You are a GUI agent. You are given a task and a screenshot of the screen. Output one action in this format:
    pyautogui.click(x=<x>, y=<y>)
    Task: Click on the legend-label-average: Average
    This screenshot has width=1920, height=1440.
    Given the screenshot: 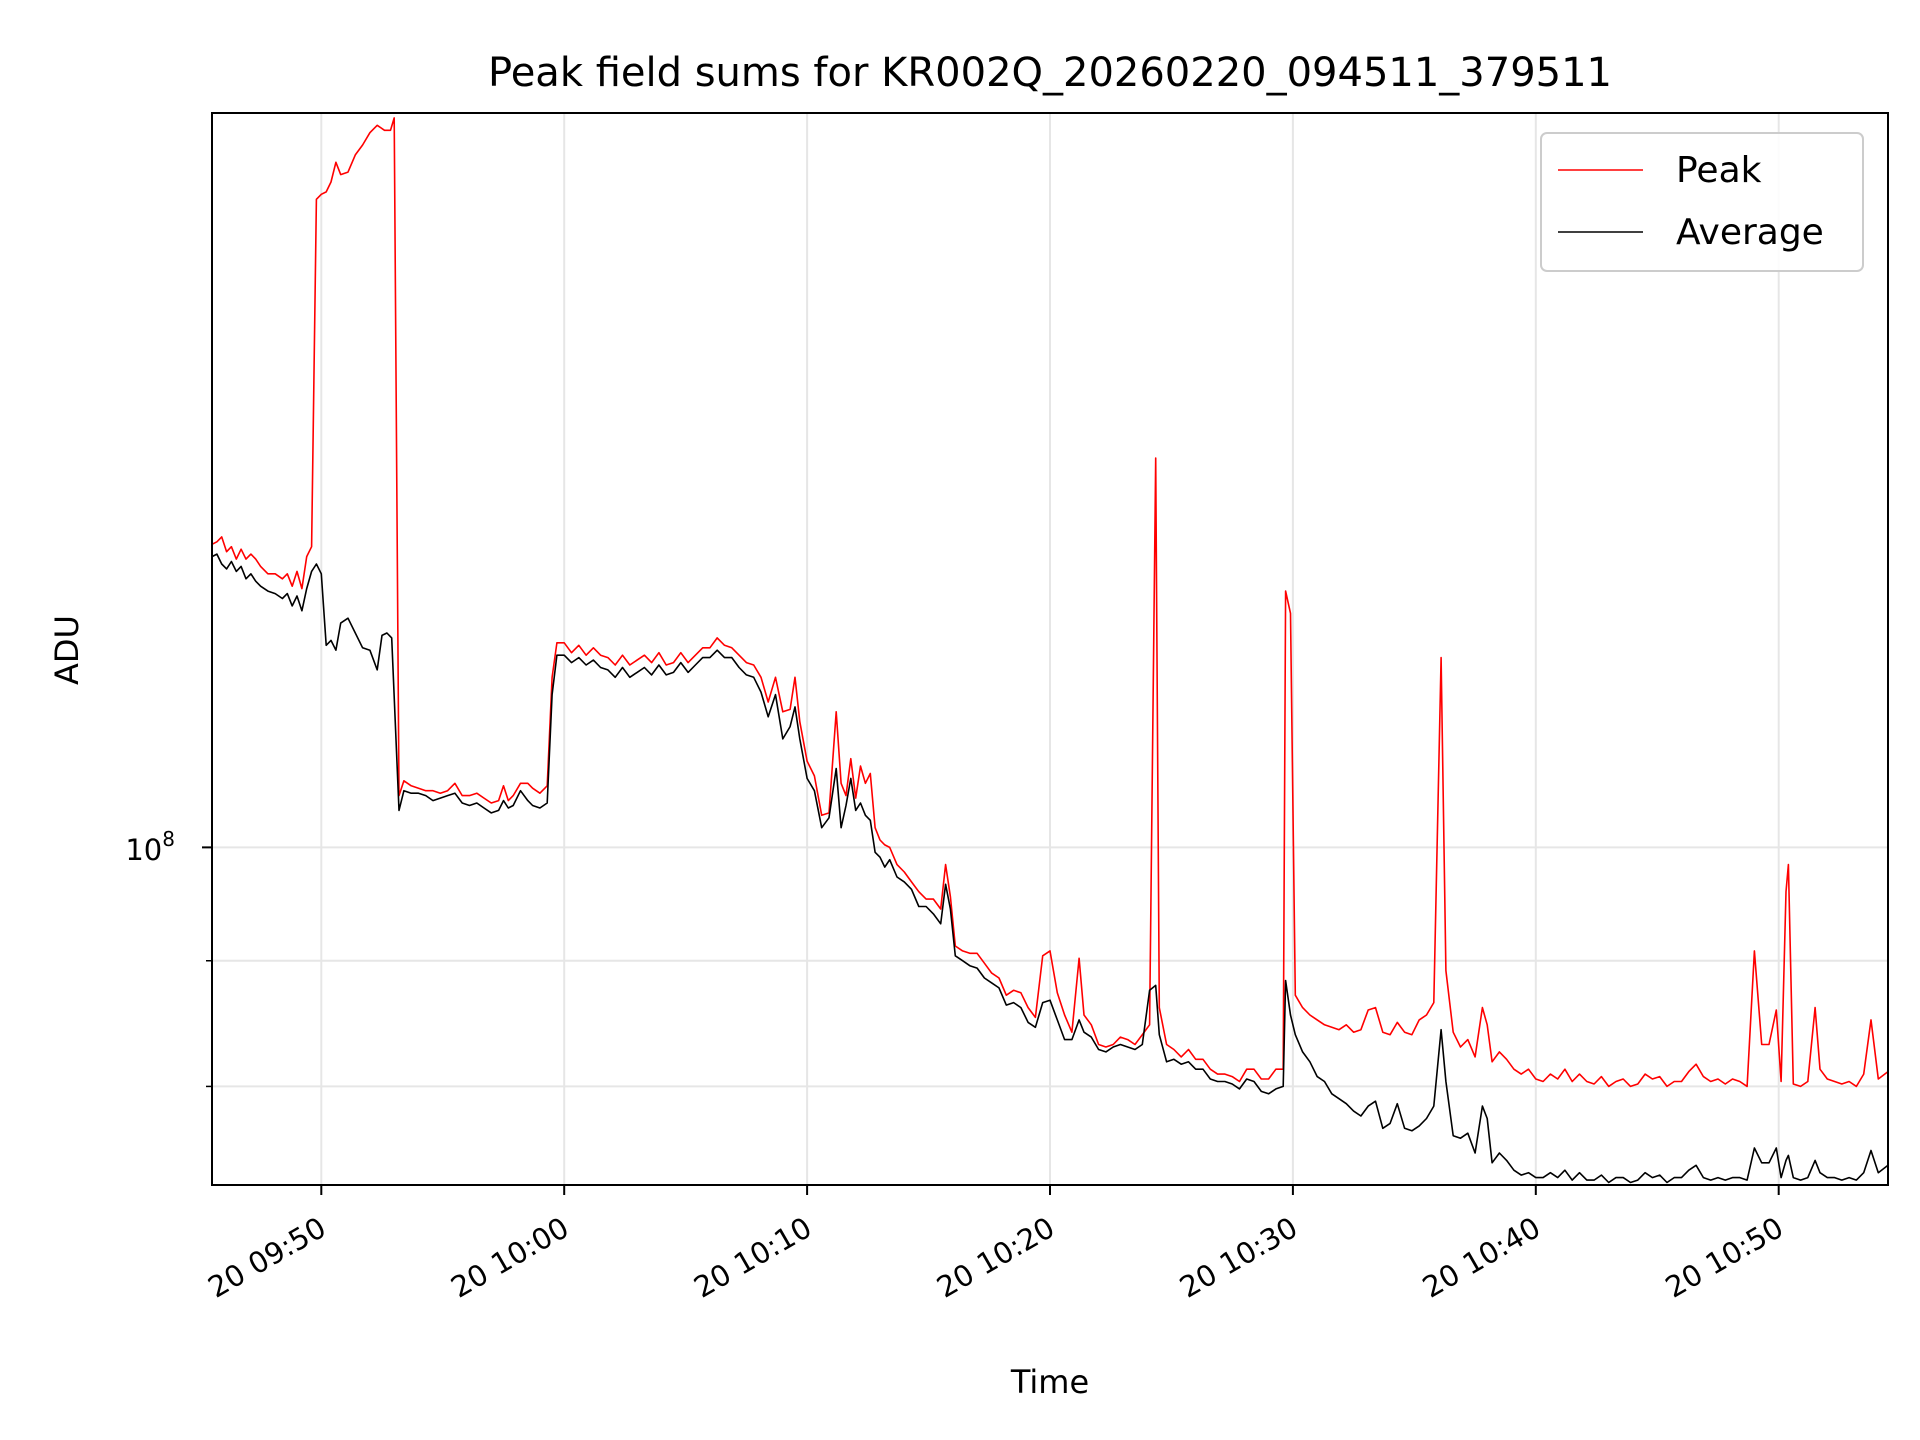 What is the action you would take?
    pyautogui.click(x=1750, y=232)
    